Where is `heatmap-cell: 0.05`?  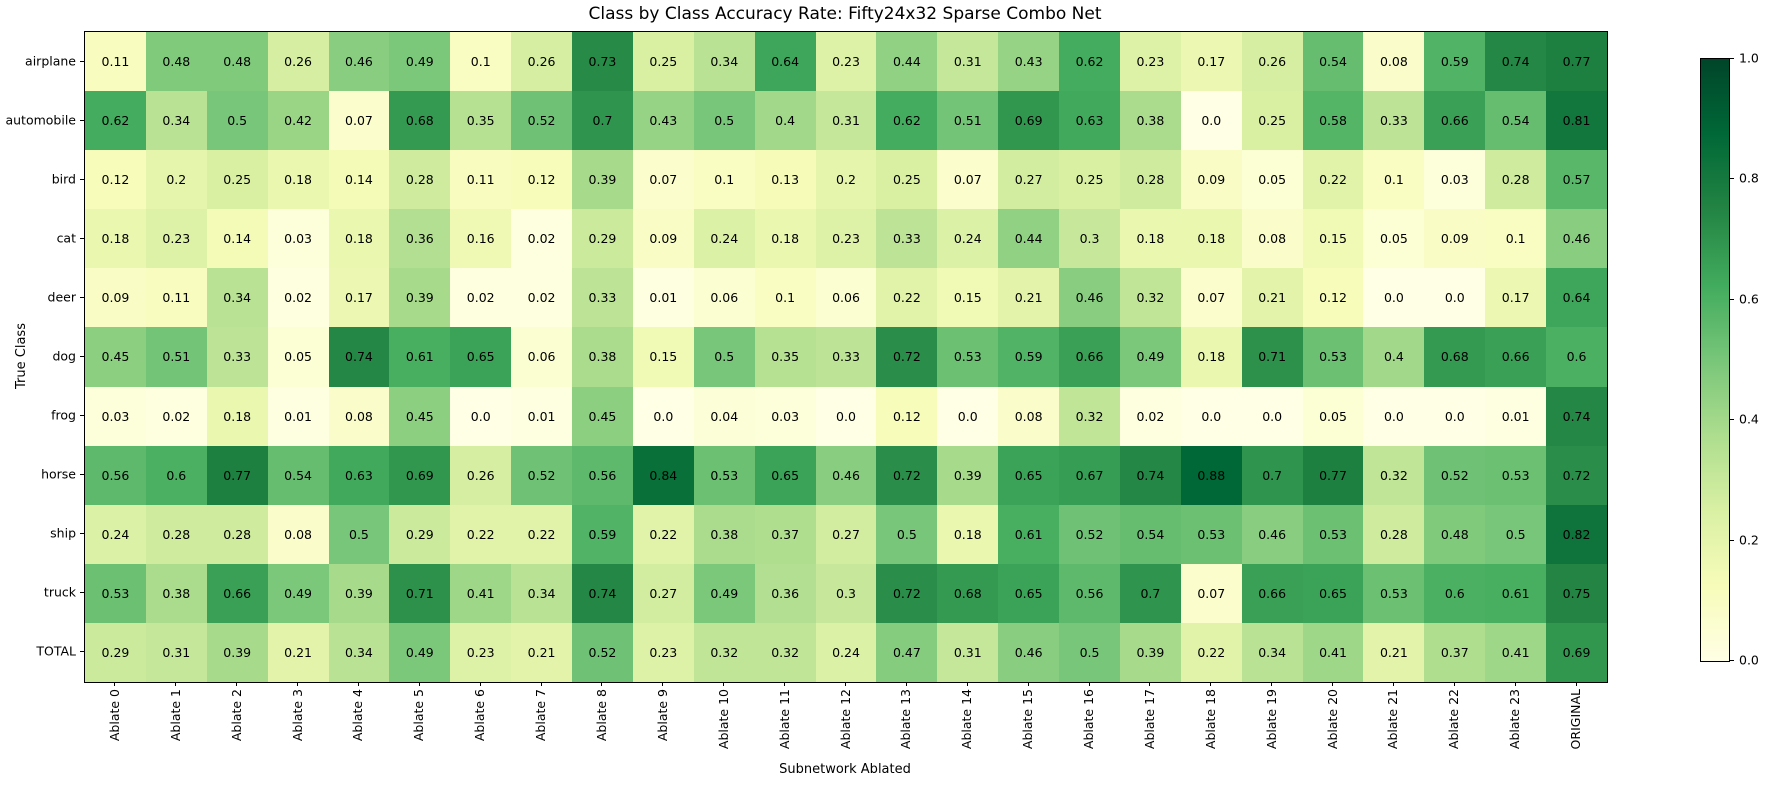 heatmap-cell: 0.05 is located at coordinates (298, 357).